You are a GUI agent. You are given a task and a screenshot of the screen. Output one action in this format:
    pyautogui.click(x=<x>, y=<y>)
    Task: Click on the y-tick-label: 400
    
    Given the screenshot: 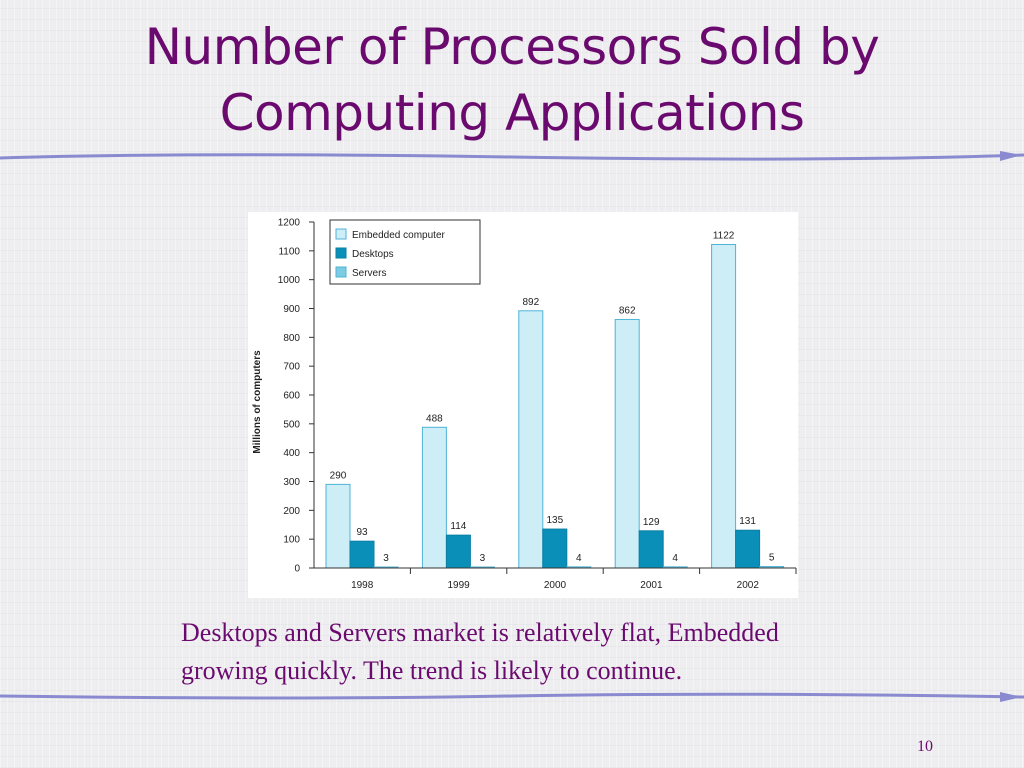 What is the action you would take?
    pyautogui.click(x=291, y=453)
    